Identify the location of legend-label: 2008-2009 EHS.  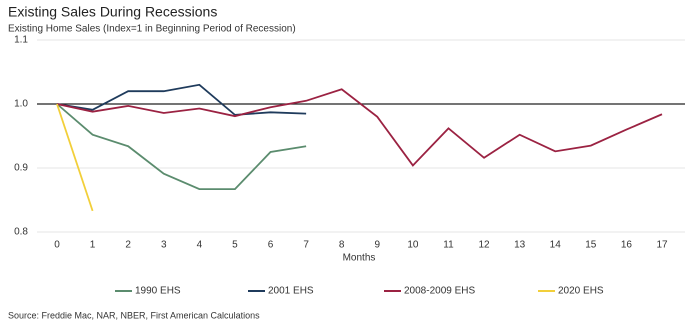
(439, 291).